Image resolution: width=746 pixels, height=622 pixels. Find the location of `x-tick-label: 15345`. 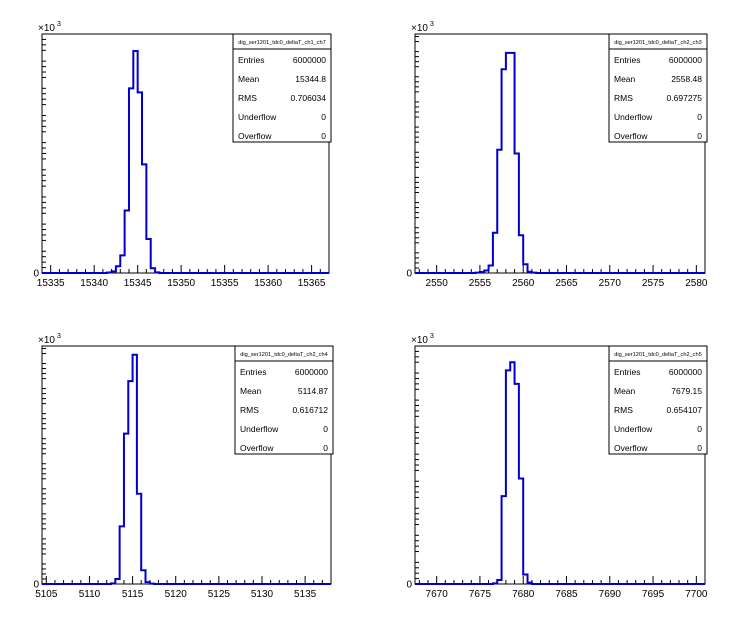

x-tick-label: 15345 is located at coordinates (138, 283).